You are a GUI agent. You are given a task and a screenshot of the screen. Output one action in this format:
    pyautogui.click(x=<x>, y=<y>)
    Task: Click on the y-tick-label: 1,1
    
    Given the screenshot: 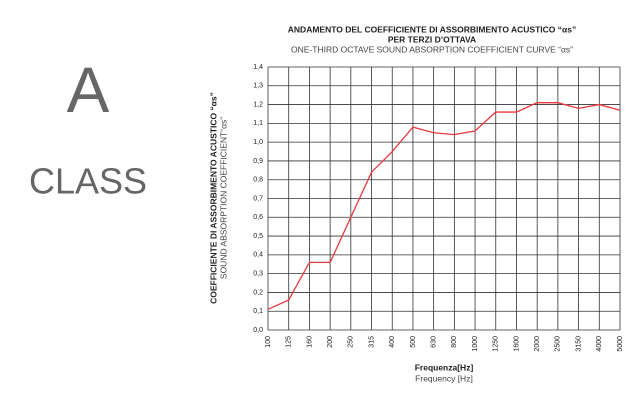 What is the action you would take?
    pyautogui.click(x=258, y=123)
    